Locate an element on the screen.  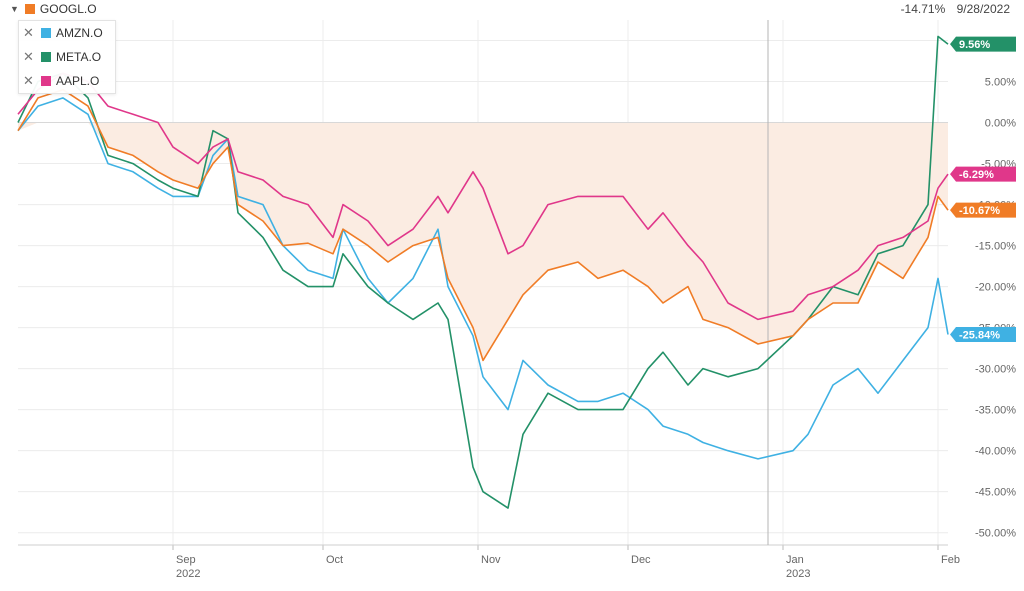
y-tick-label: -35.00% is located at coordinates (995, 411).